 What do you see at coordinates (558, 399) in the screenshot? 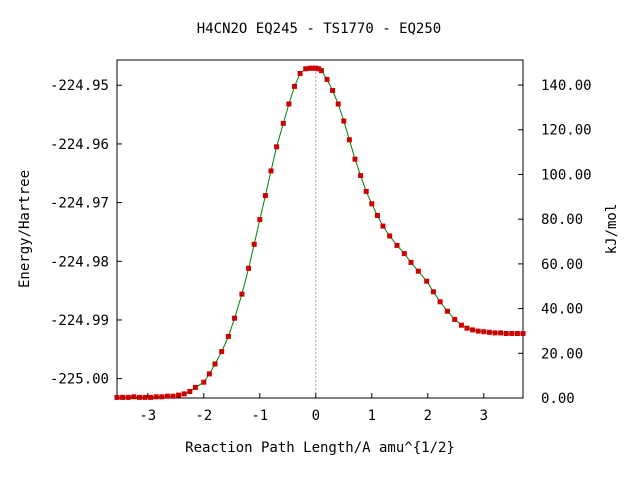
I see `y2-tick-label: 0.00` at bounding box center [558, 399].